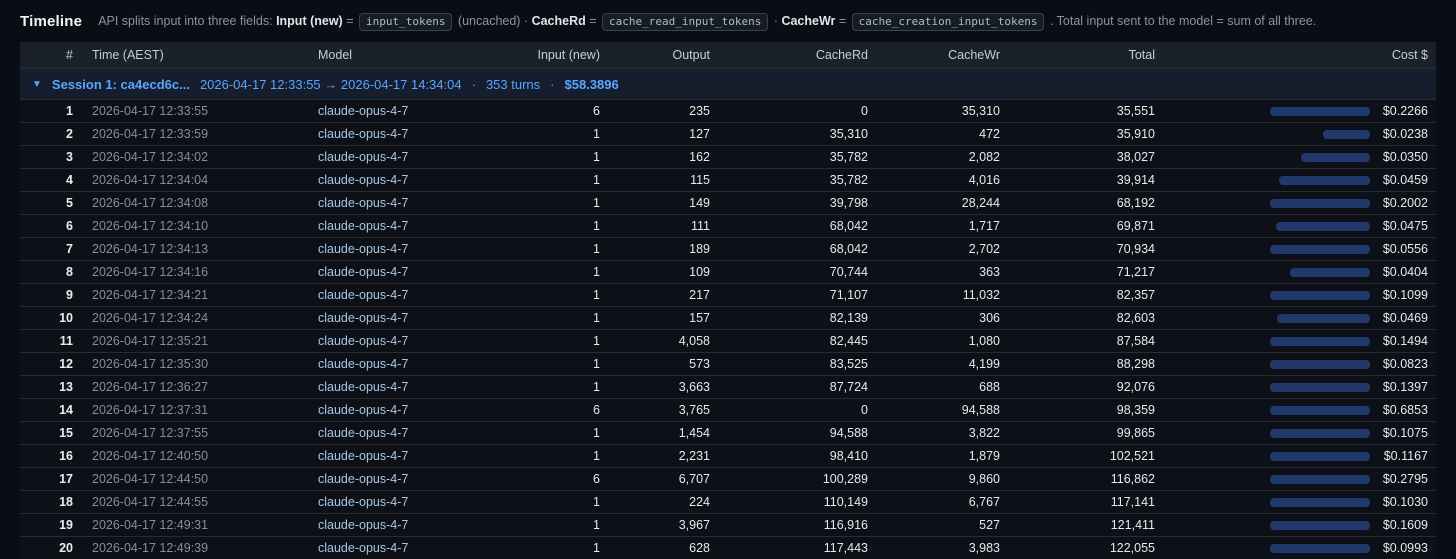  Describe the element at coordinates (1135, 433) in the screenshot. I see `cell-total: 99,865` at that location.